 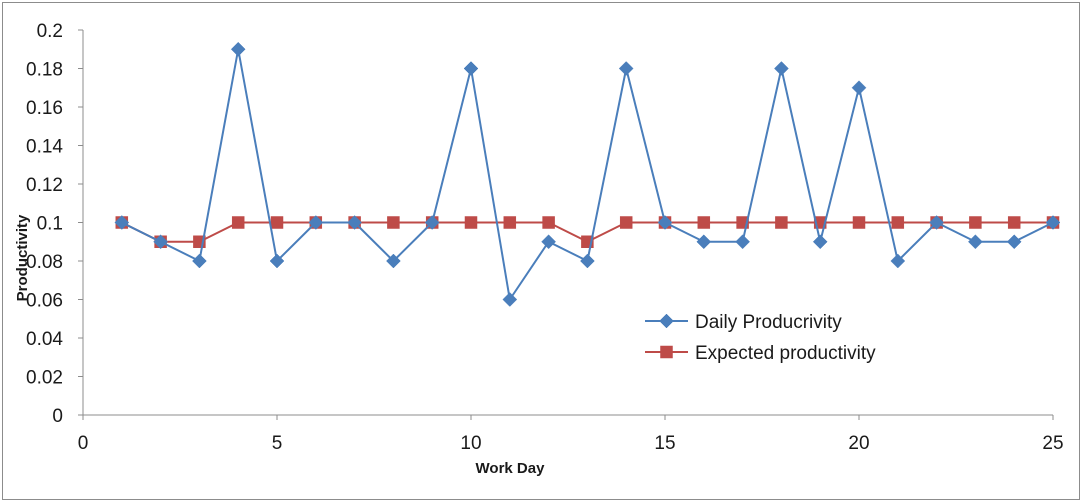 What do you see at coordinates (858, 443) in the screenshot?
I see `x-tick-label: 20` at bounding box center [858, 443].